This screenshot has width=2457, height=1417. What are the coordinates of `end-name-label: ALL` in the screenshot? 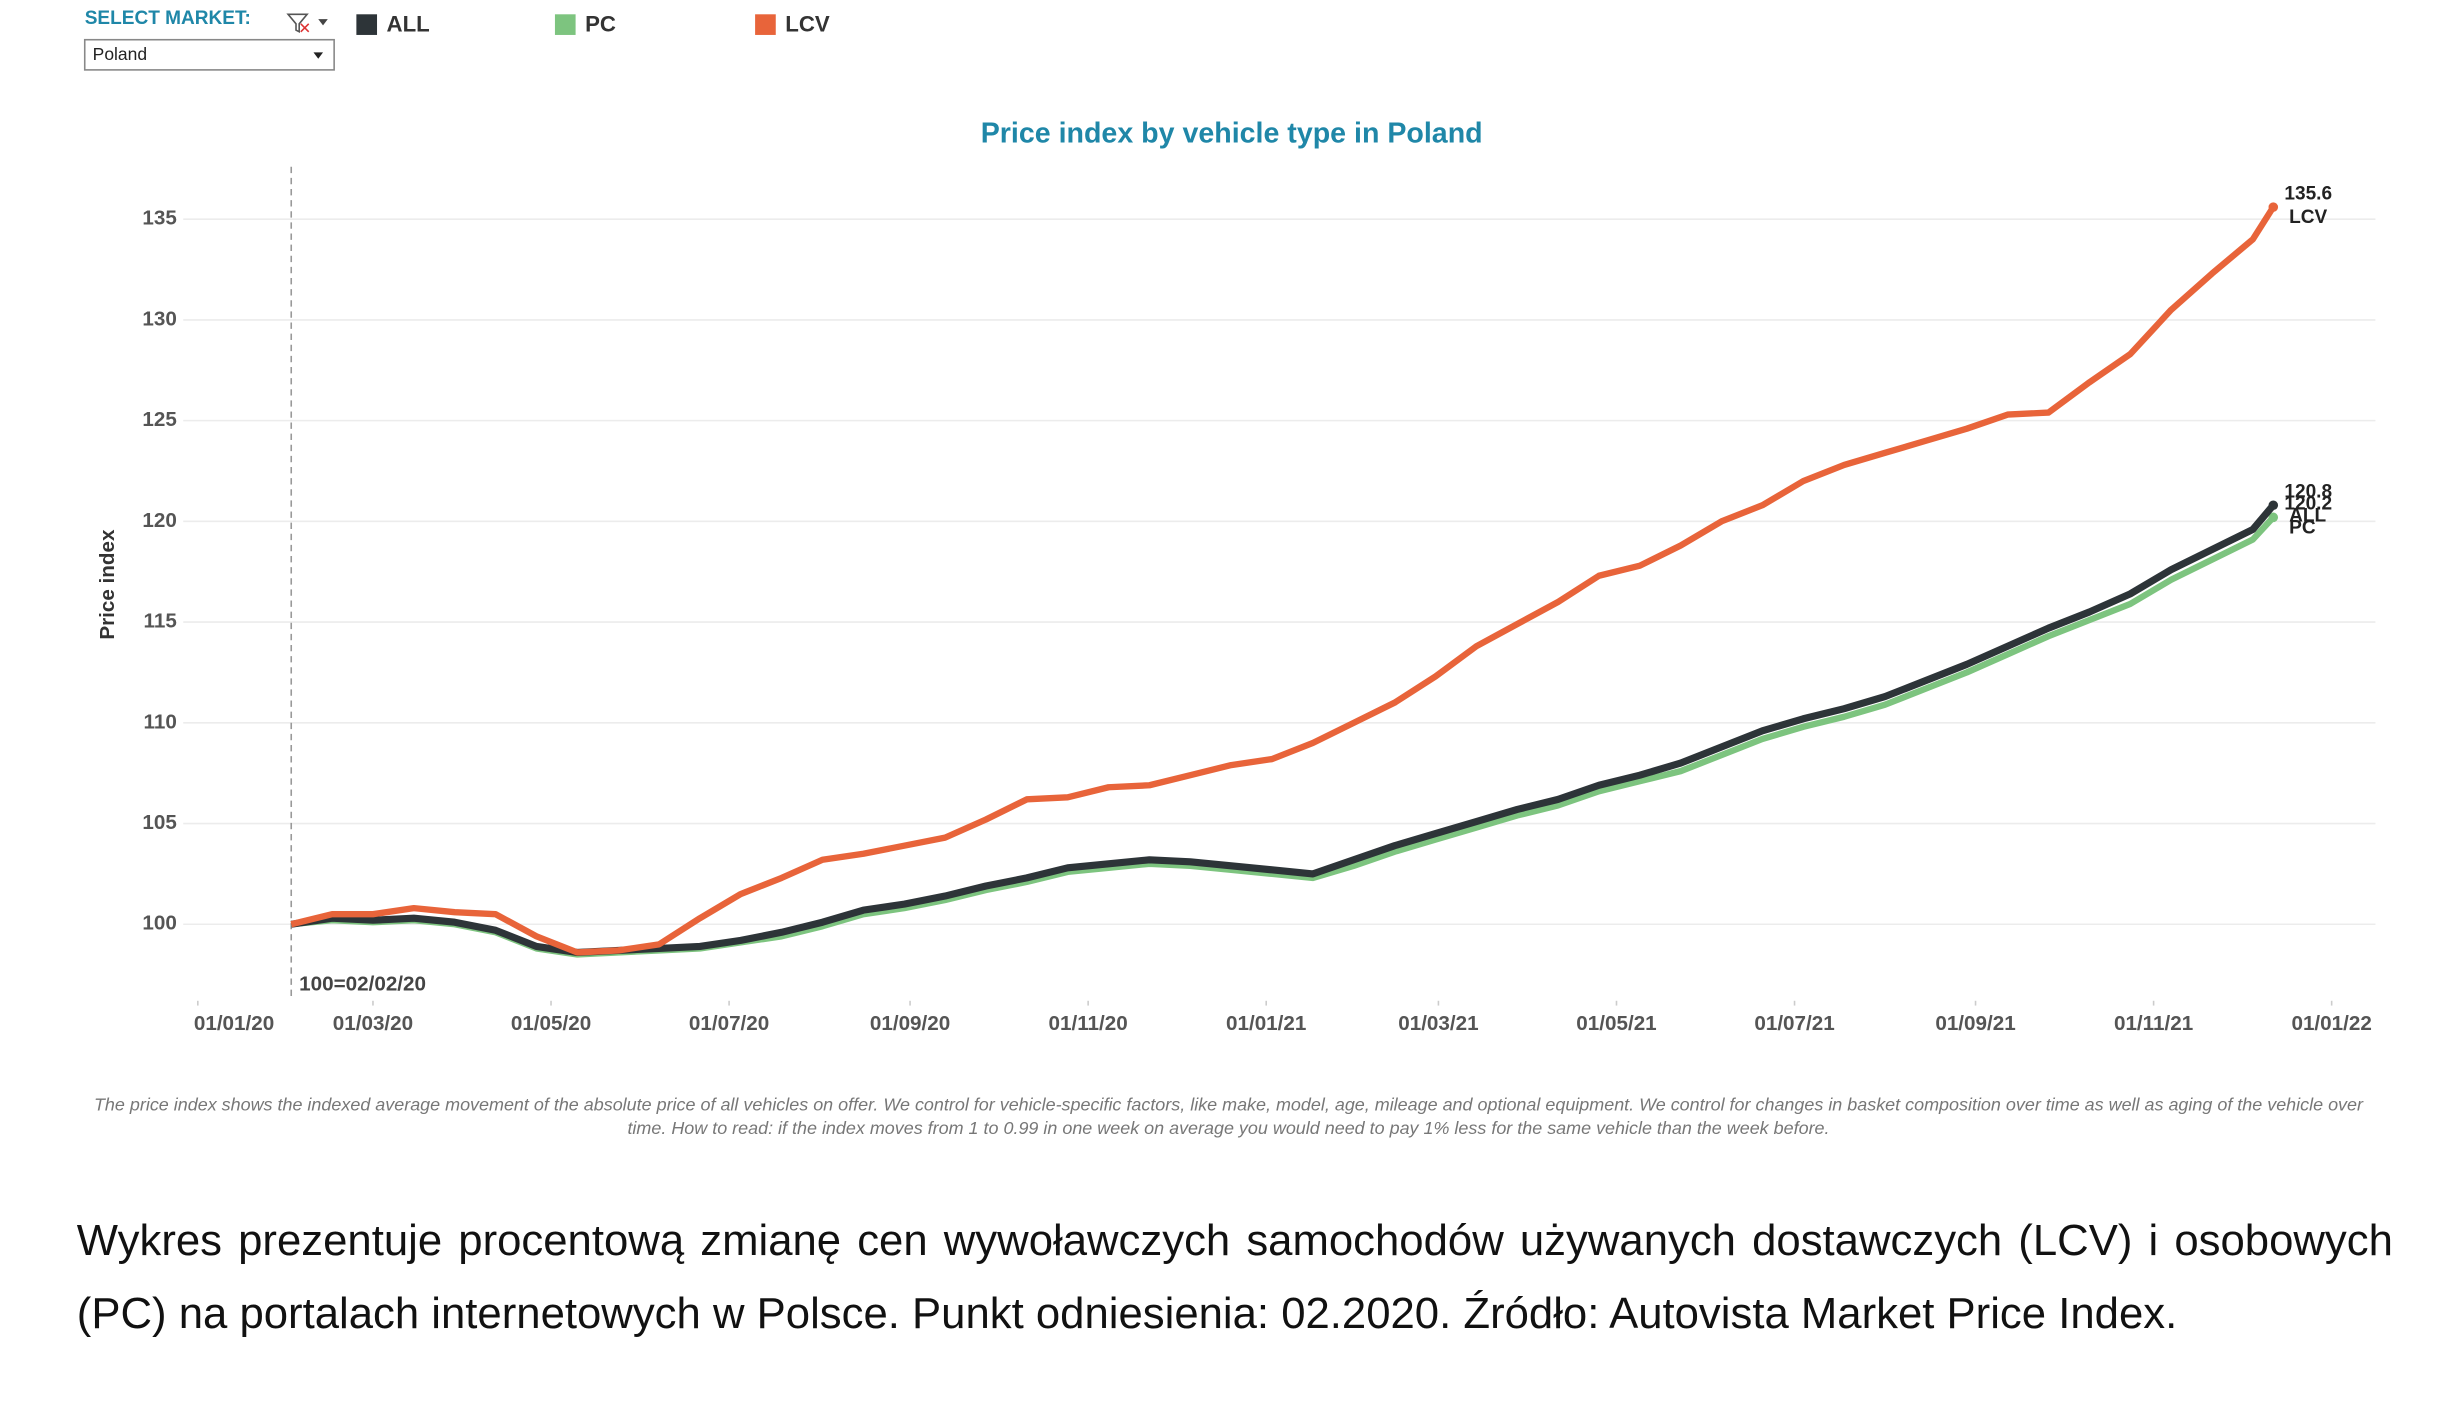 It's located at (2307, 515).